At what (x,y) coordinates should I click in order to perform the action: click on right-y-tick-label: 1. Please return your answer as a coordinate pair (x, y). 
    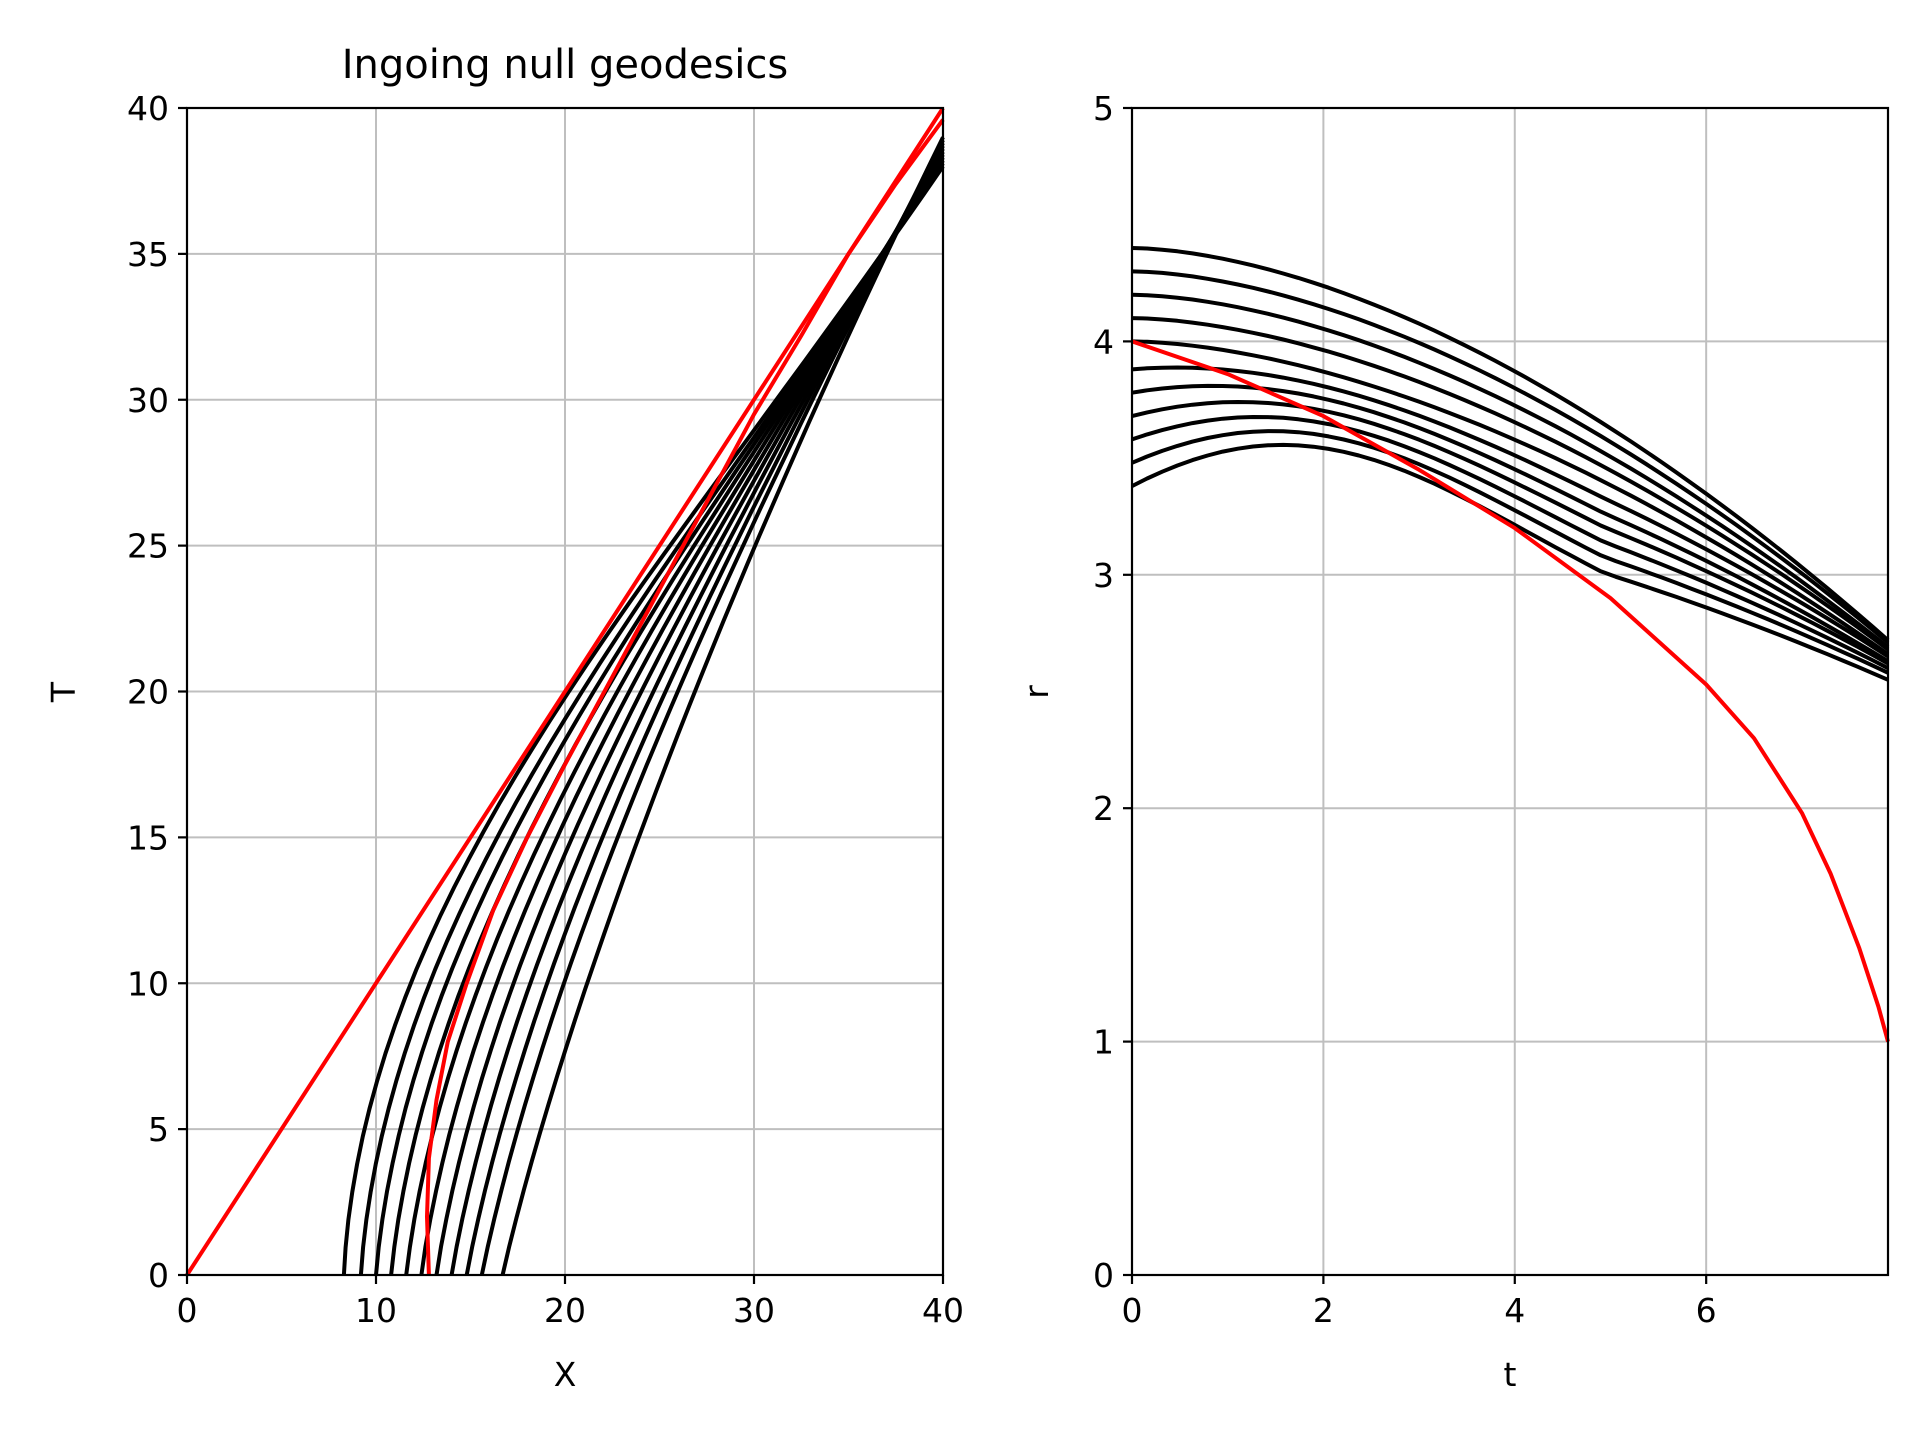
    Looking at the image, I should click on (1103, 1042).